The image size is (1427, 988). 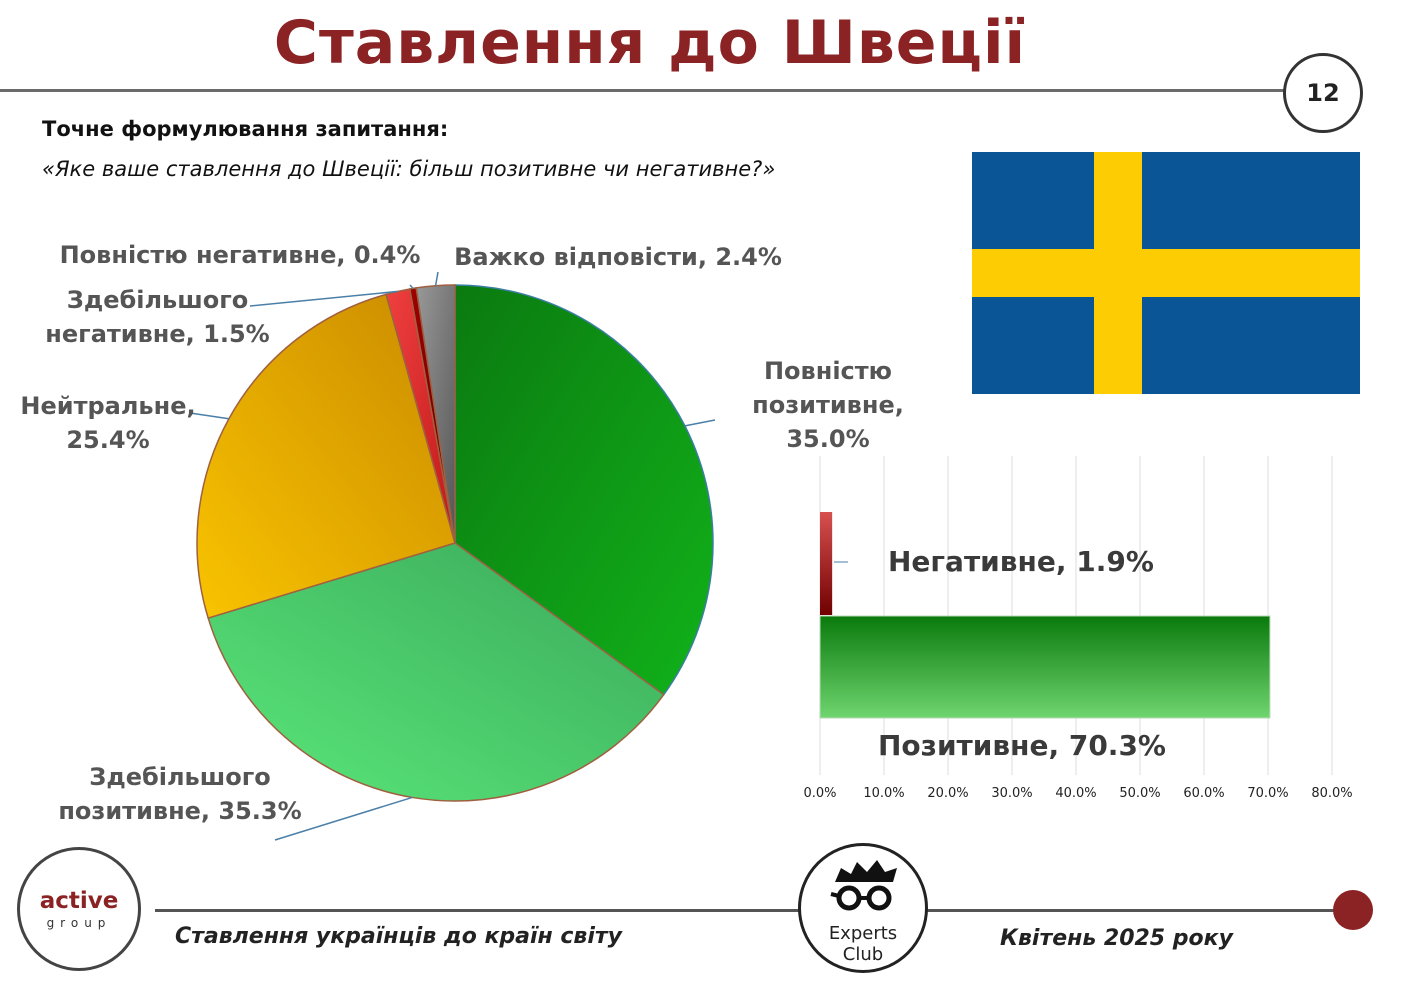 I want to click on pie-slice-fully-positive, so click(x=584, y=490).